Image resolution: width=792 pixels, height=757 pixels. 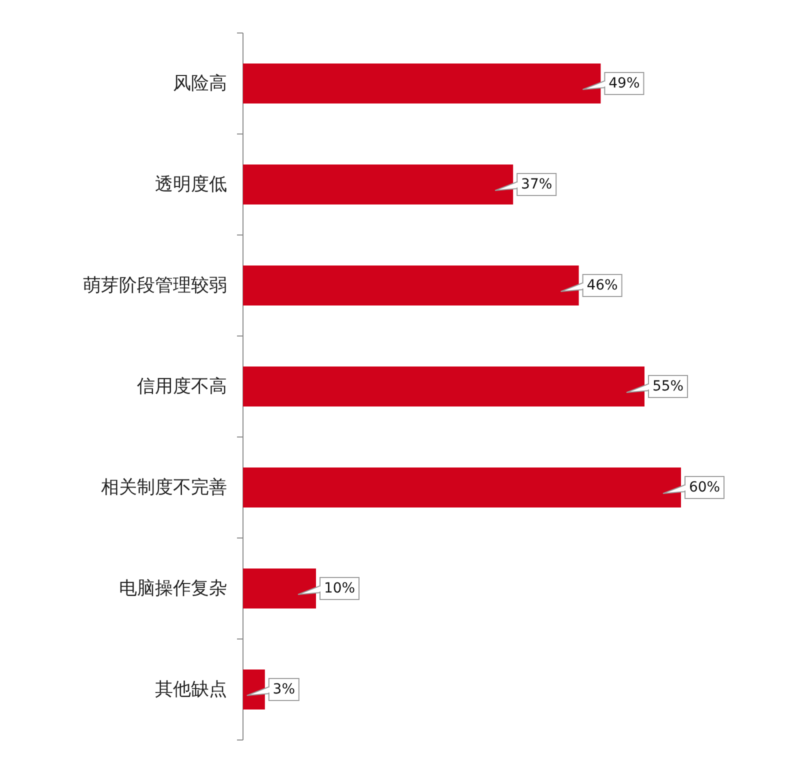 I want to click on y-tick-label: 相关制度不完善, so click(x=164, y=487).